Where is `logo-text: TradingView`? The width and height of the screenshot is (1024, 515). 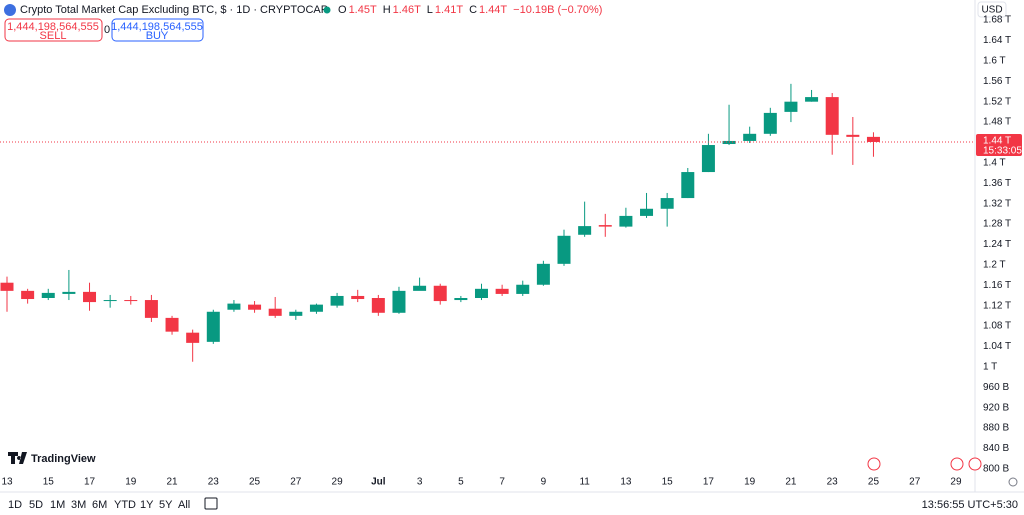 logo-text: TradingView is located at coordinates (63, 459).